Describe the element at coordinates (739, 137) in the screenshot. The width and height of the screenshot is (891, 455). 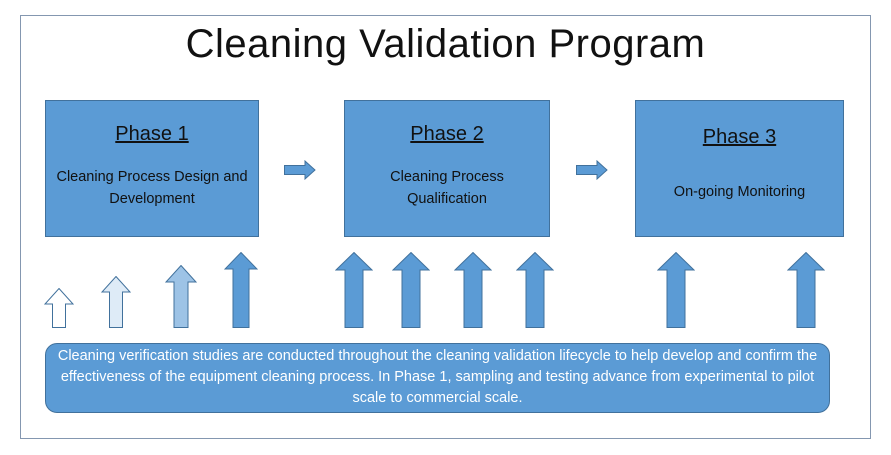
I see `phase-3-title: Phase 3` at that location.